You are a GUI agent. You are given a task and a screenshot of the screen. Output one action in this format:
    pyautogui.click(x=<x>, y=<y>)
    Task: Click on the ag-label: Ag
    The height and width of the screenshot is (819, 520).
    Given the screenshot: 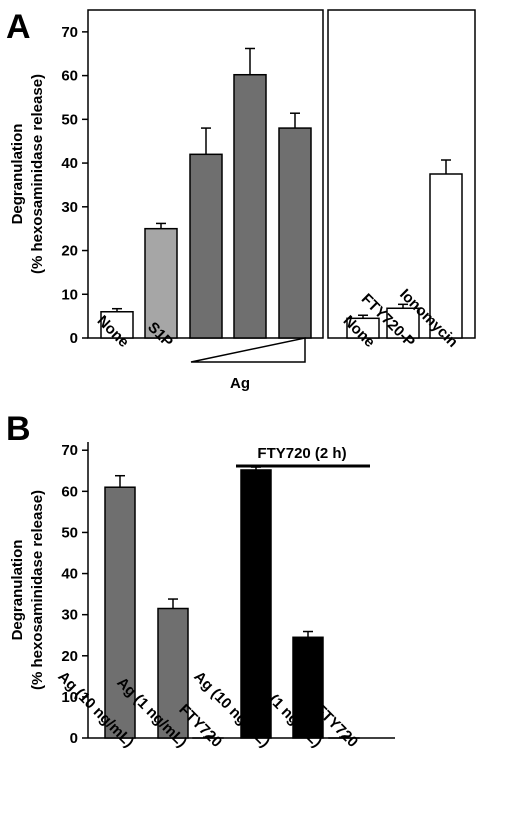 What is the action you would take?
    pyautogui.click(x=240, y=383)
    